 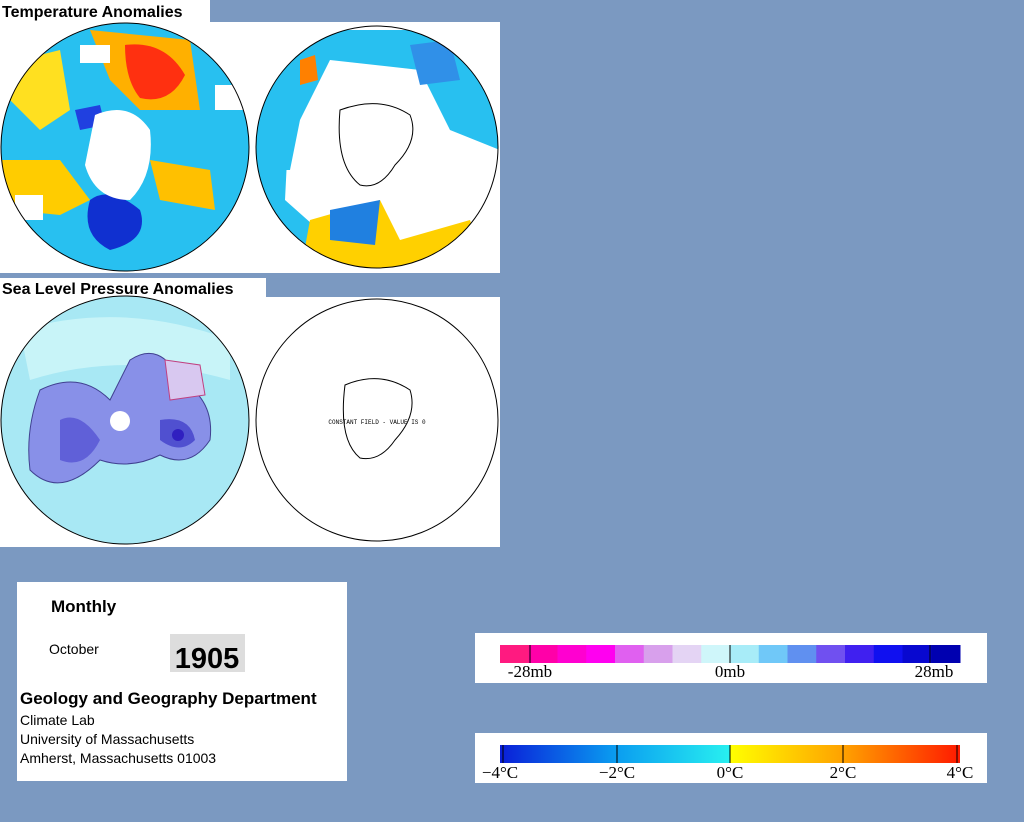 I want to click on note: CONSTANT FIELD - VALUE IS 0, so click(x=377, y=422).